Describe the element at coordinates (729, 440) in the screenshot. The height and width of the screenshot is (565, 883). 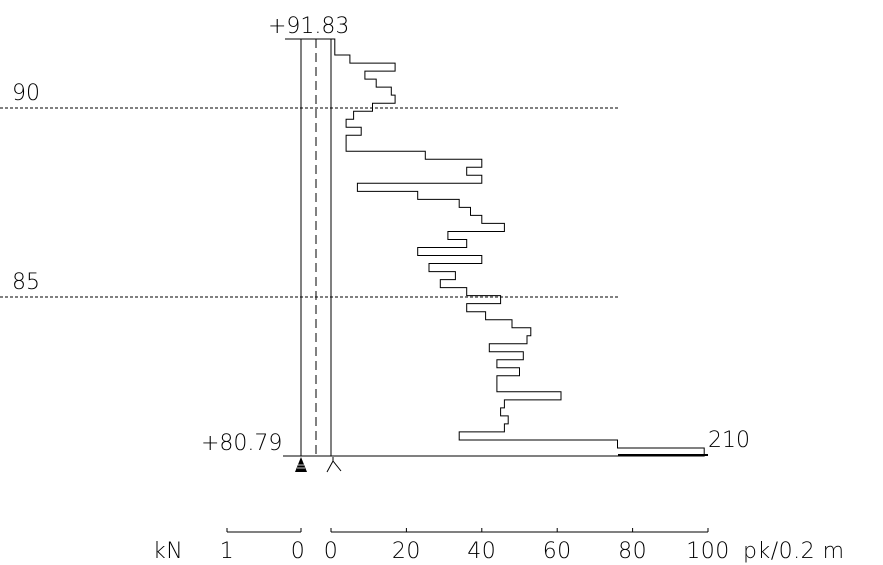
I see `end-value-label: 210` at that location.